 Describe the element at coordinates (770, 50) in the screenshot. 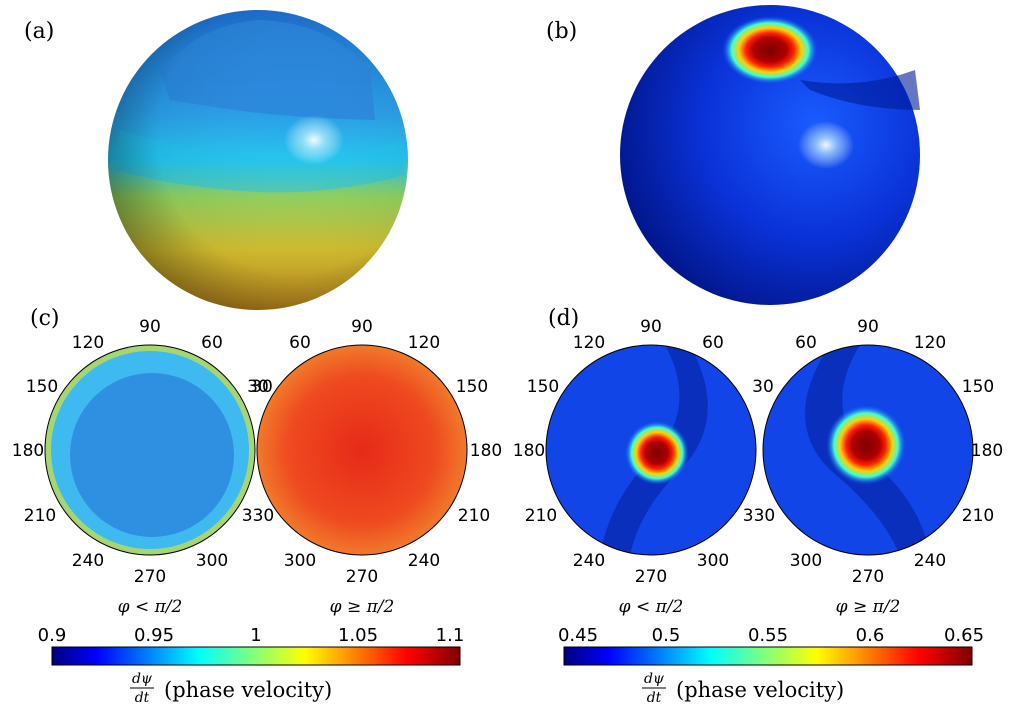

I see `sphere-b-hotspot` at that location.